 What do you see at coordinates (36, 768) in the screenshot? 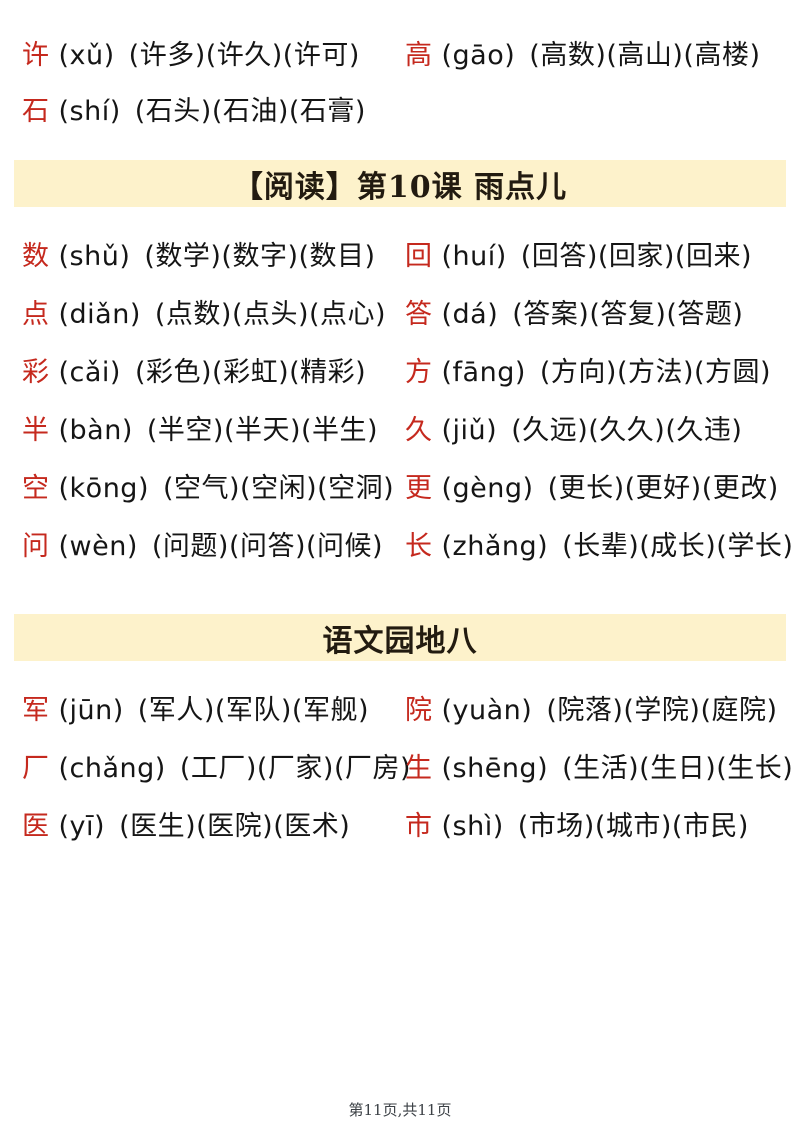
I see `hanzi-char: 厂` at bounding box center [36, 768].